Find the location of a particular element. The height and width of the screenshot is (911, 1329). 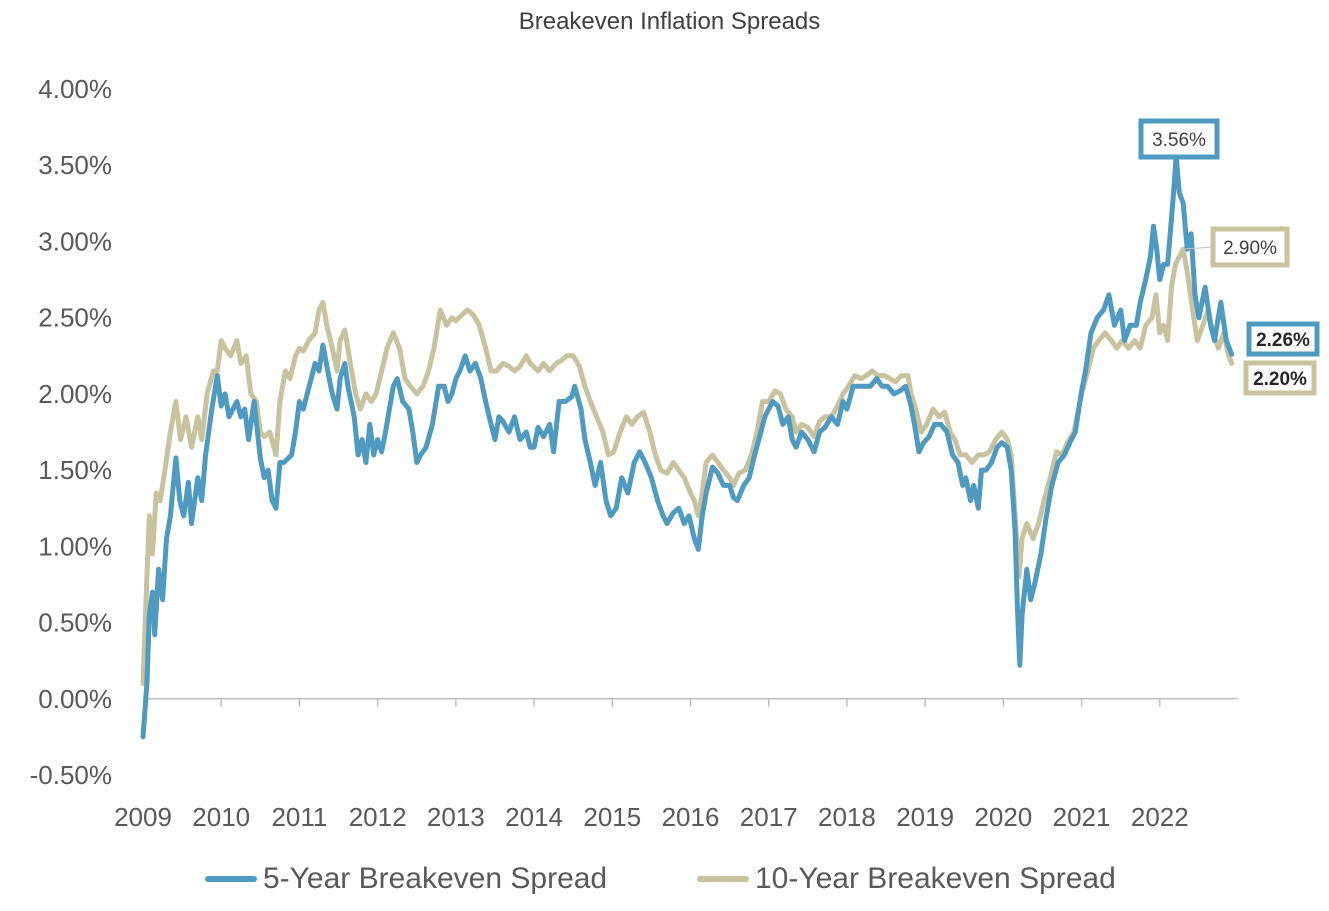

legend-label-5yr: 5-Year Breakeven Spread is located at coordinates (435, 878).